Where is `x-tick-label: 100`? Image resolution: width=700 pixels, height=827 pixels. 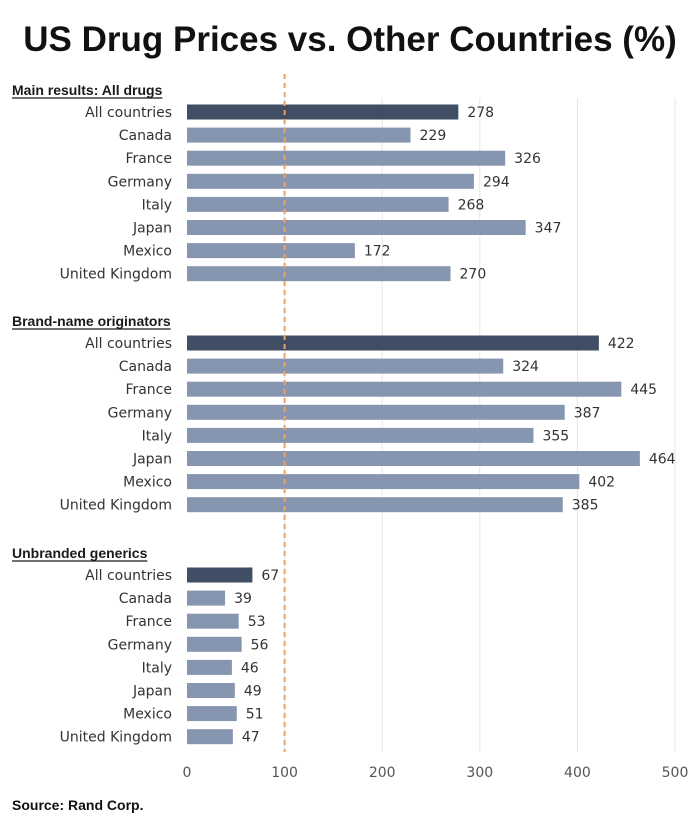 x-tick-label: 100 is located at coordinates (284, 773).